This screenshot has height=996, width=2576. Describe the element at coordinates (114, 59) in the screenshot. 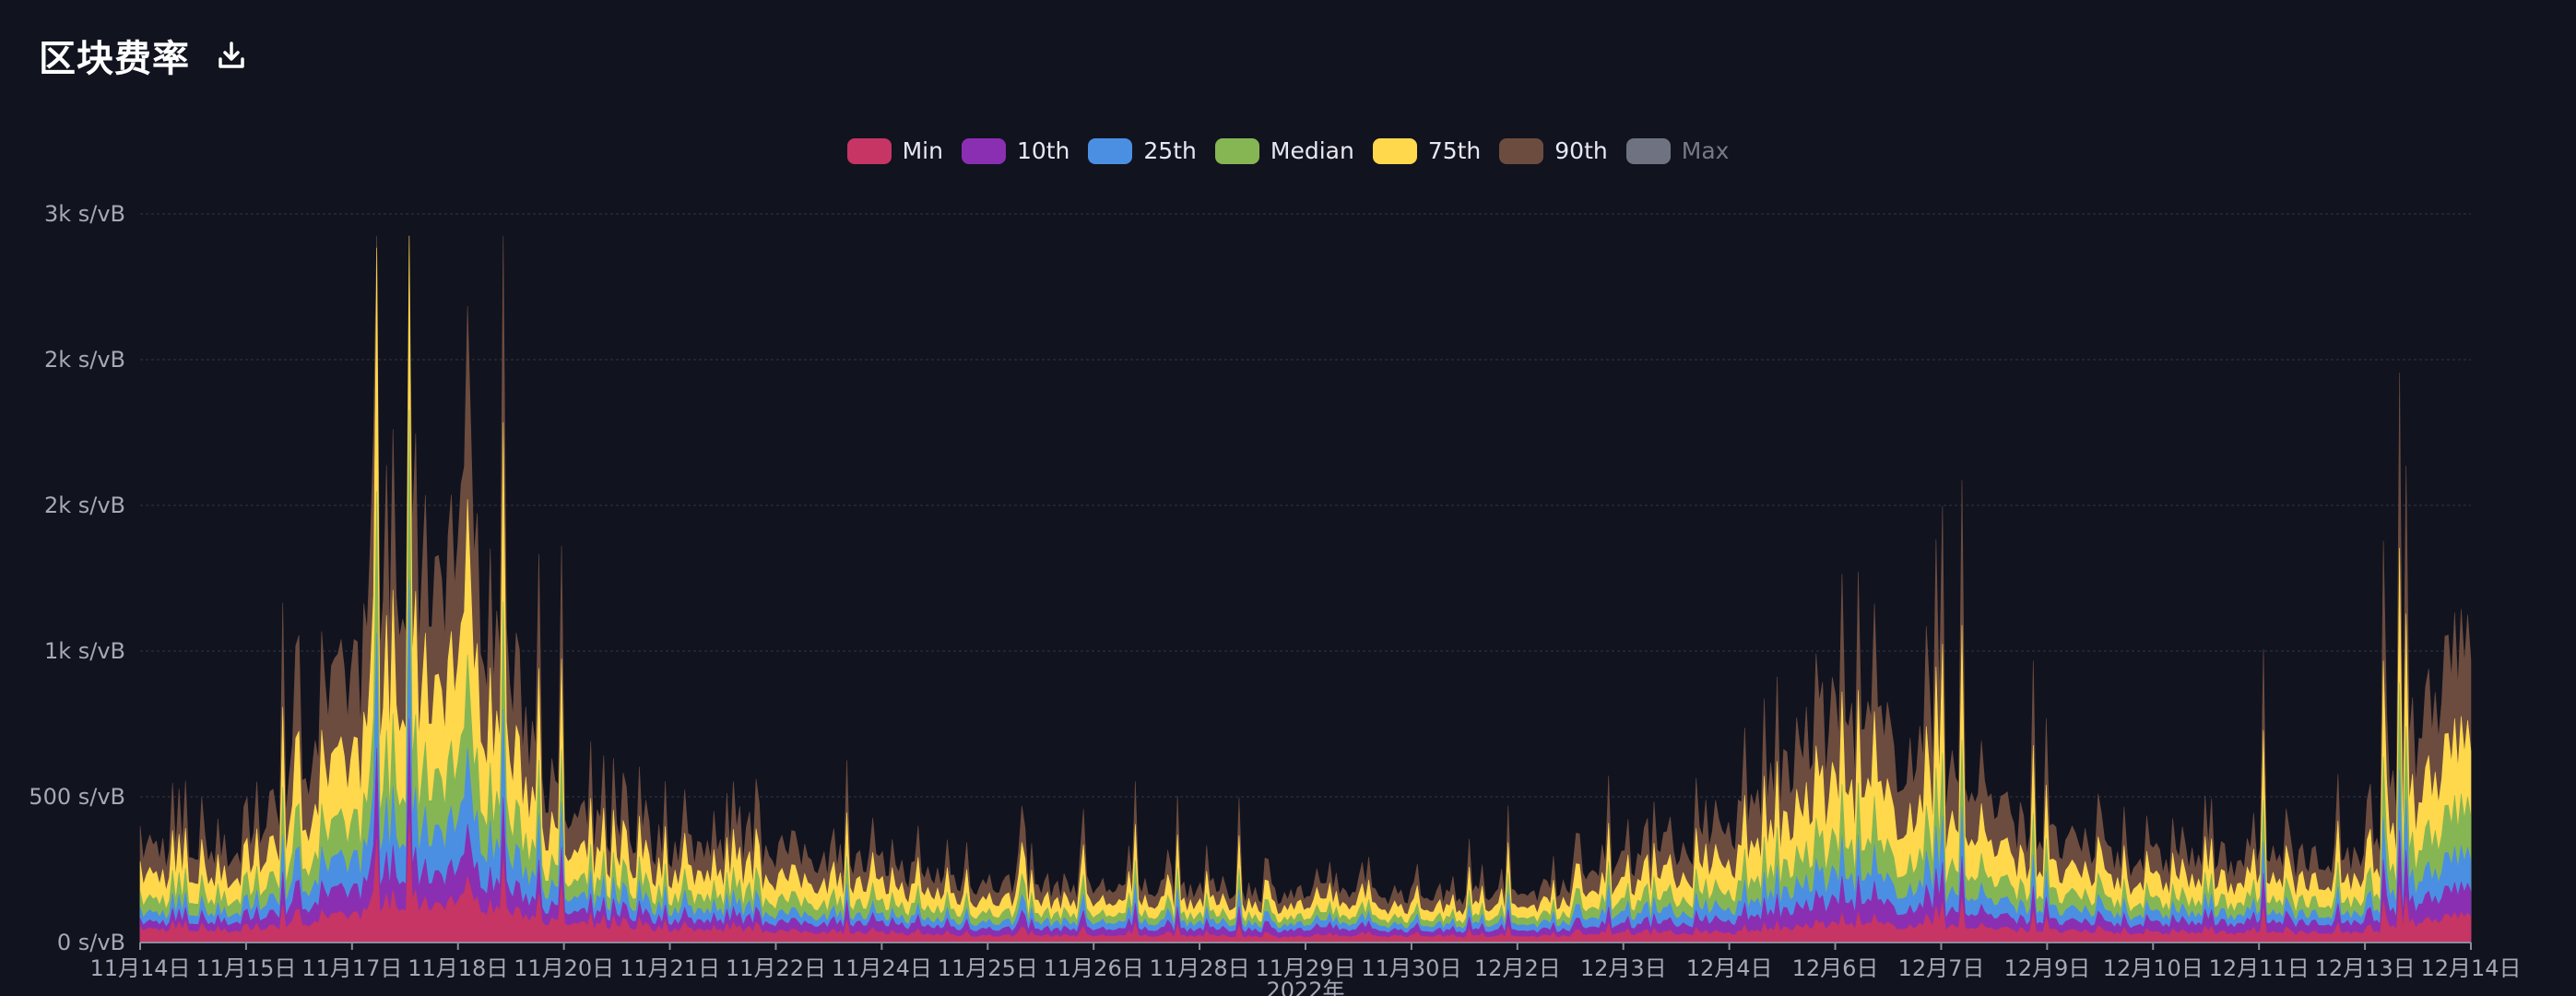

I see `chart-title: 区块费率` at that location.